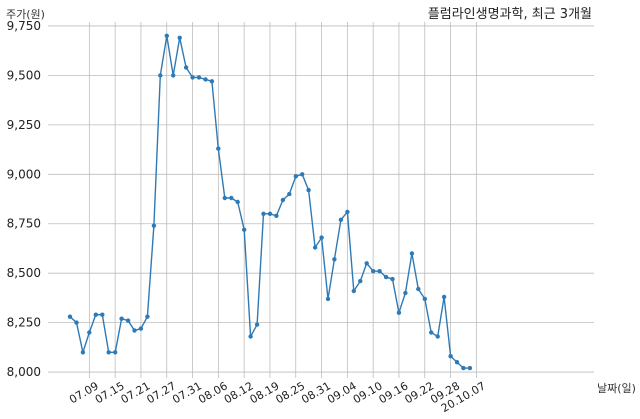 The height and width of the screenshot is (419, 640). What do you see at coordinates (24, 125) in the screenshot?
I see `y-tick-label: 9,250` at bounding box center [24, 125].